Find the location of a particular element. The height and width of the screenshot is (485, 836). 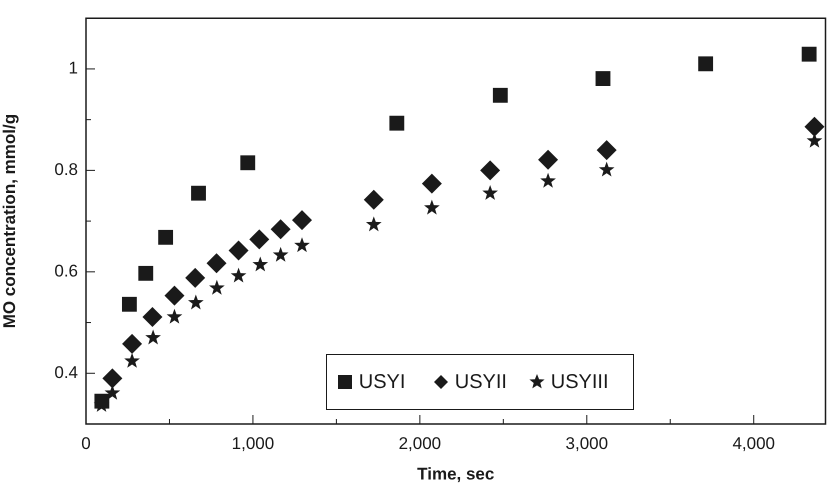

x-tick-label: 0 is located at coordinates (86, 443).